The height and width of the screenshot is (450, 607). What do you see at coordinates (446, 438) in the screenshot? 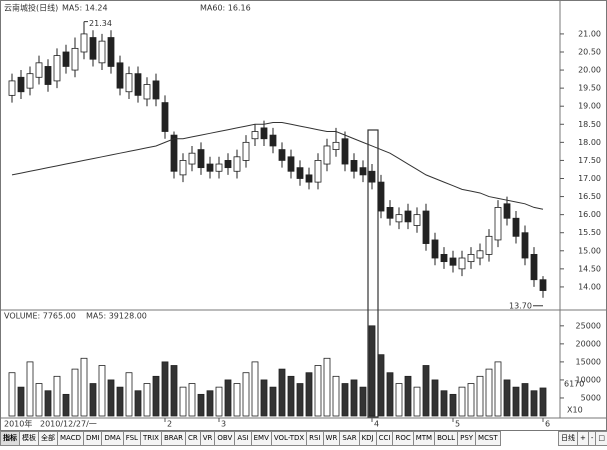
I see `toolbar-tab: BOLL` at bounding box center [446, 438].